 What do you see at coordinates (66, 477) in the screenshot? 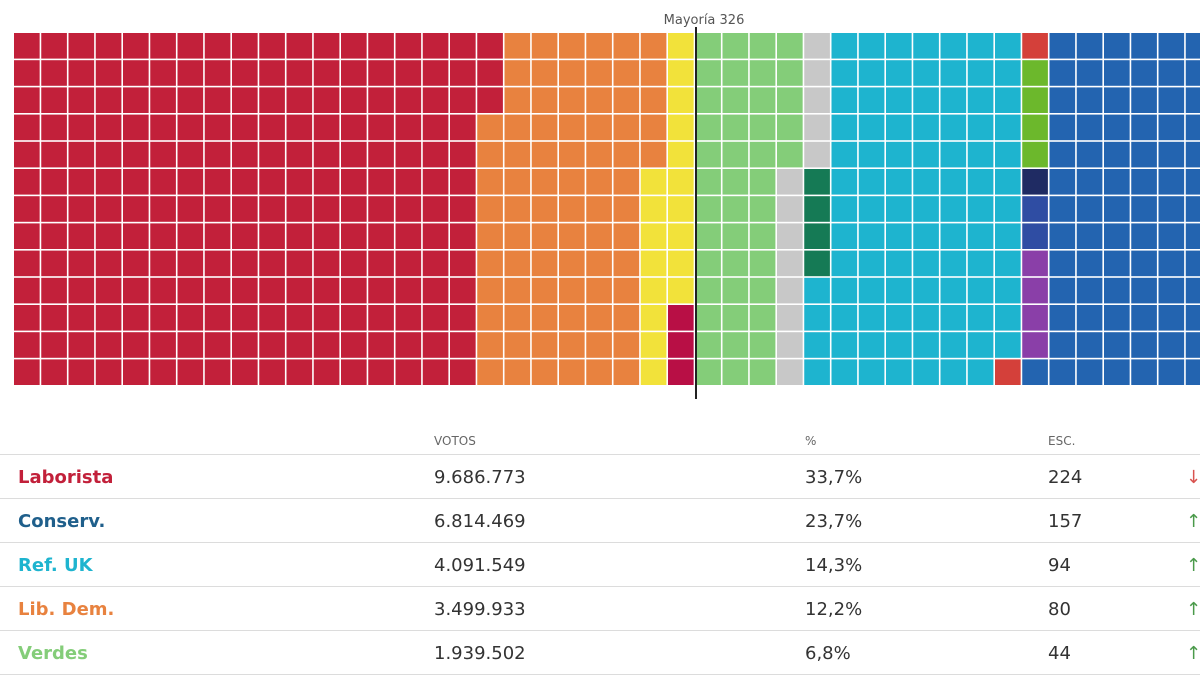
I see `party-name: Laborista` at bounding box center [66, 477].